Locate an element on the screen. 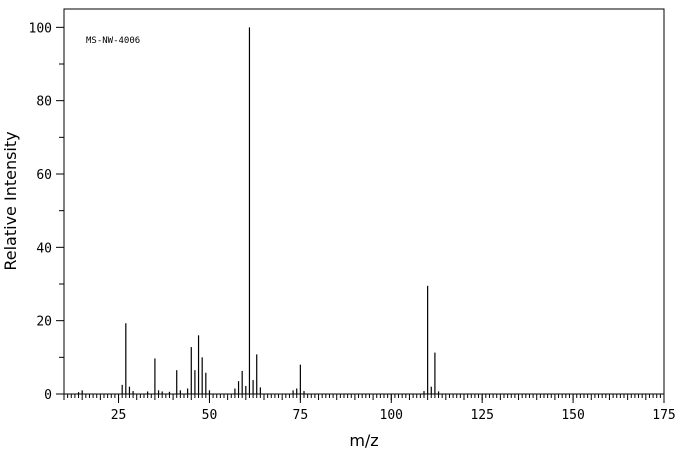  y-tick-label: 20 is located at coordinates (44, 322).